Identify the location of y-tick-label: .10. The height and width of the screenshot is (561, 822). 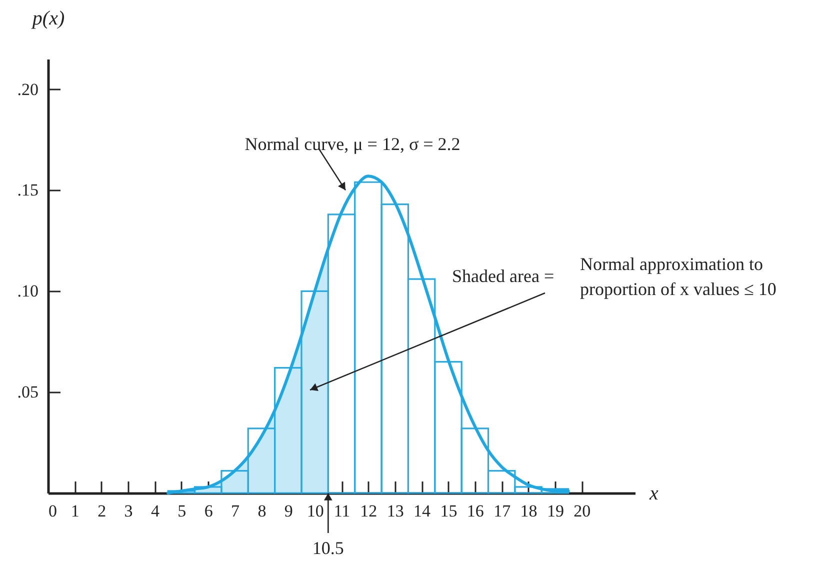
(27, 291).